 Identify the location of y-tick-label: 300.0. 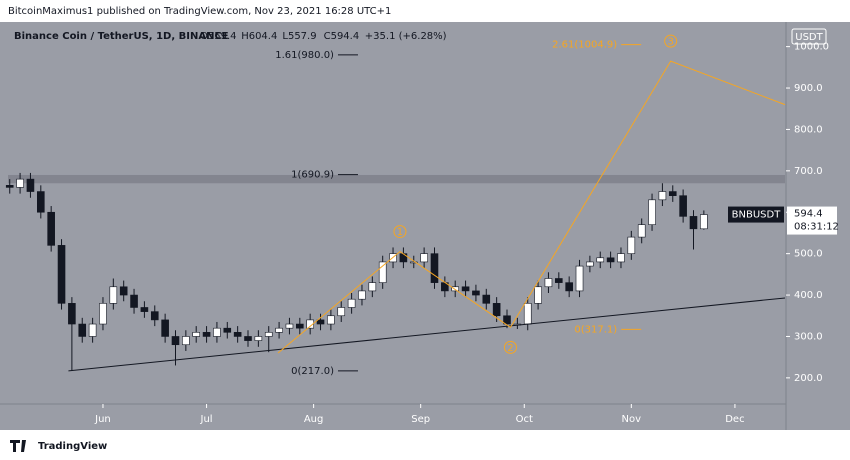
(808, 336).